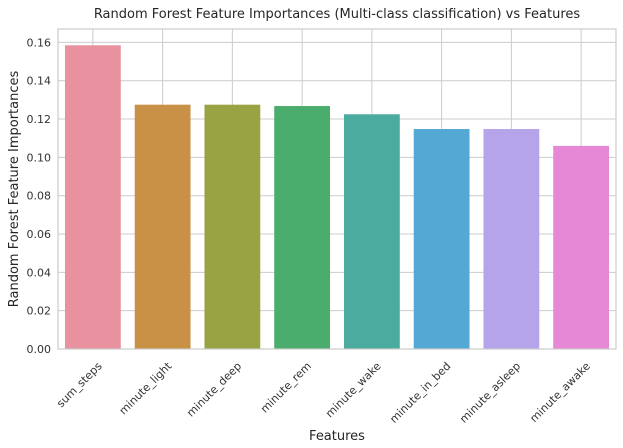  What do you see at coordinates (79, 384) in the screenshot?
I see `x-tick-label: sum_steps` at bounding box center [79, 384].